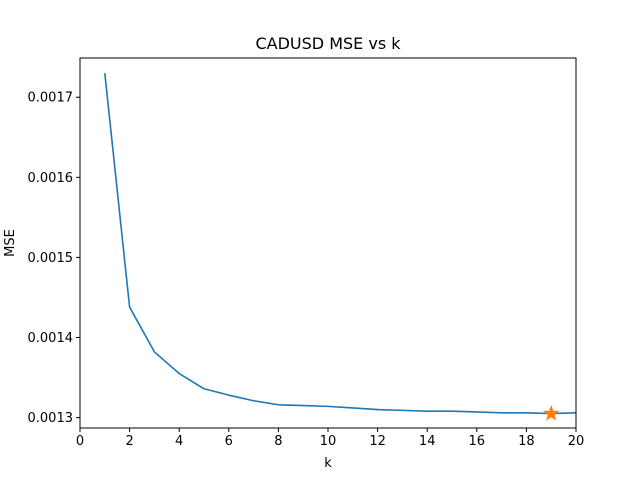 The width and height of the screenshot is (640, 480). Describe the element at coordinates (51, 98) in the screenshot. I see `y-tick-label: 0.0017` at that location.